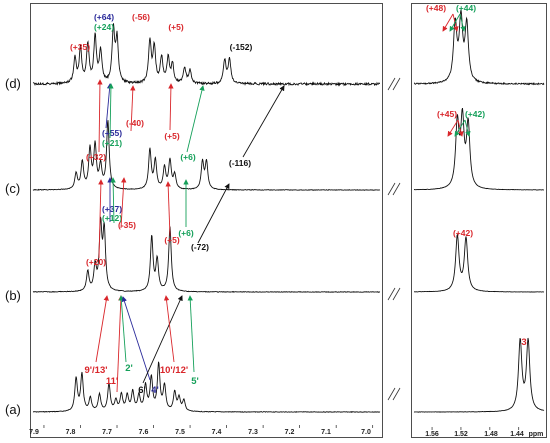  Describe the element at coordinates (366, 432) in the screenshot. I see `tick-label: 7.0` at that location.